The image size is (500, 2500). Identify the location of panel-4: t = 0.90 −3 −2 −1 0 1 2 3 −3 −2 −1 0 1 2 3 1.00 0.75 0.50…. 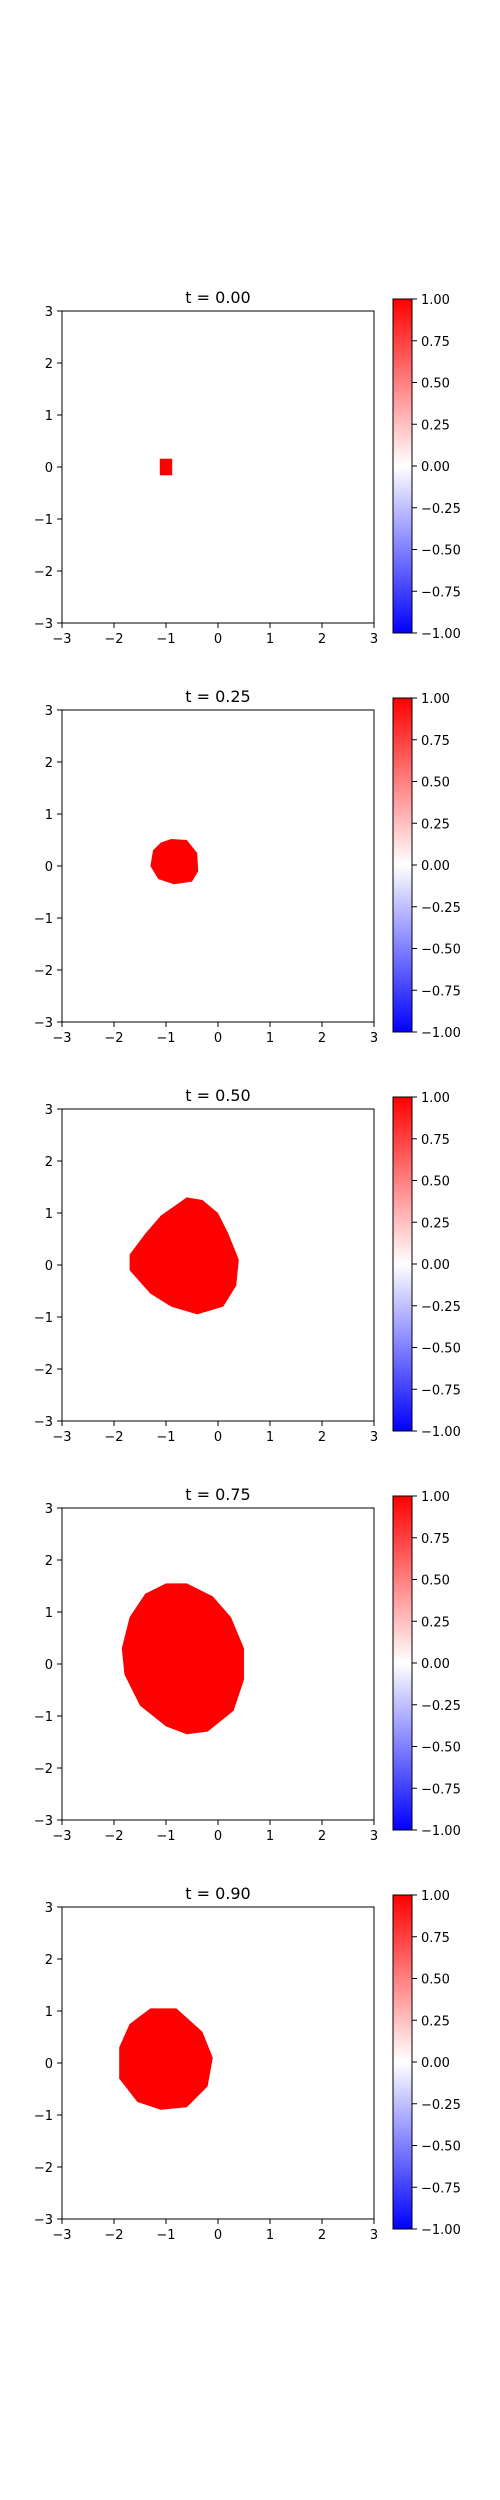
(247, 2063).